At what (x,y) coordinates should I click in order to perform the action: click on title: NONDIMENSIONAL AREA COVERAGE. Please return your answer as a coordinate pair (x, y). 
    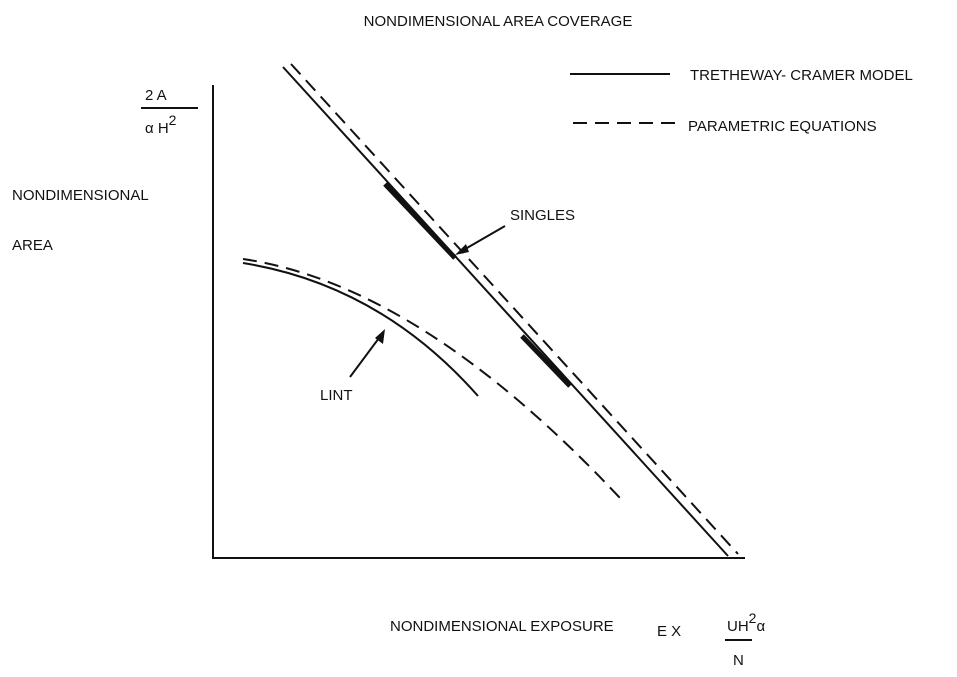
    Looking at the image, I should click on (498, 21).